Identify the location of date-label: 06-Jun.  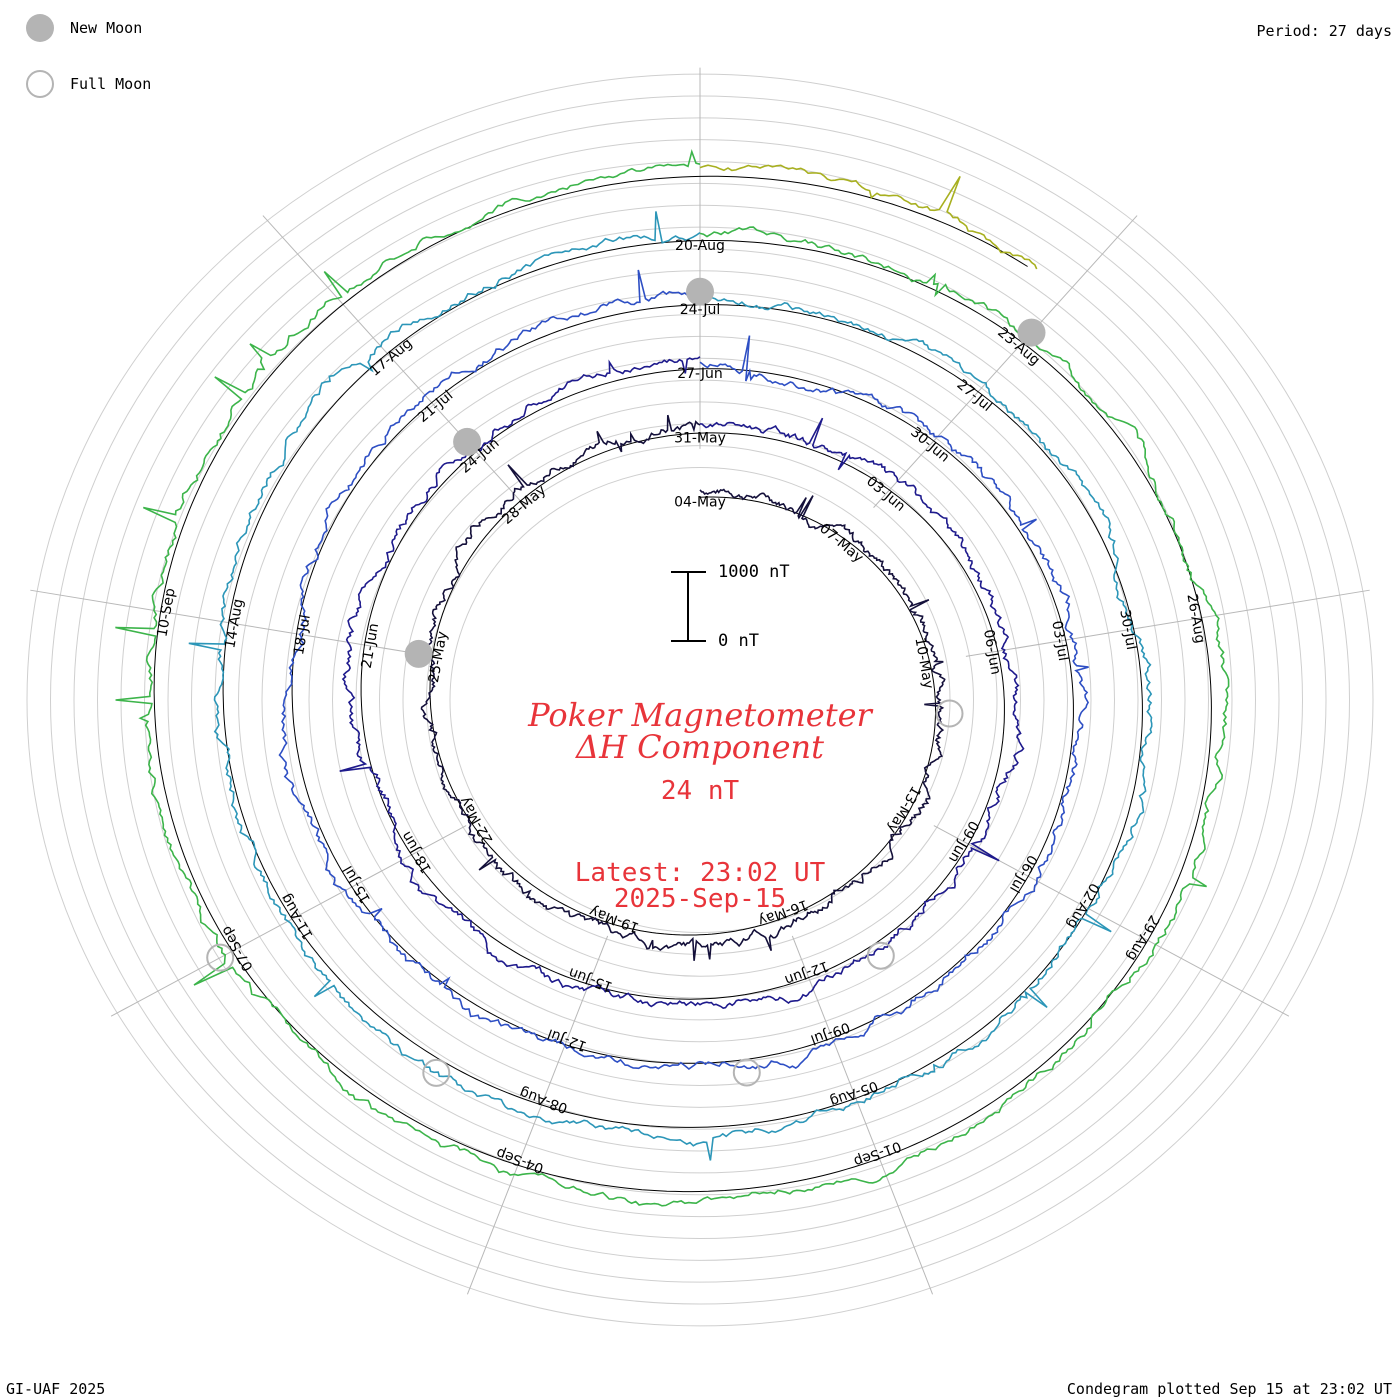
(992, 652).